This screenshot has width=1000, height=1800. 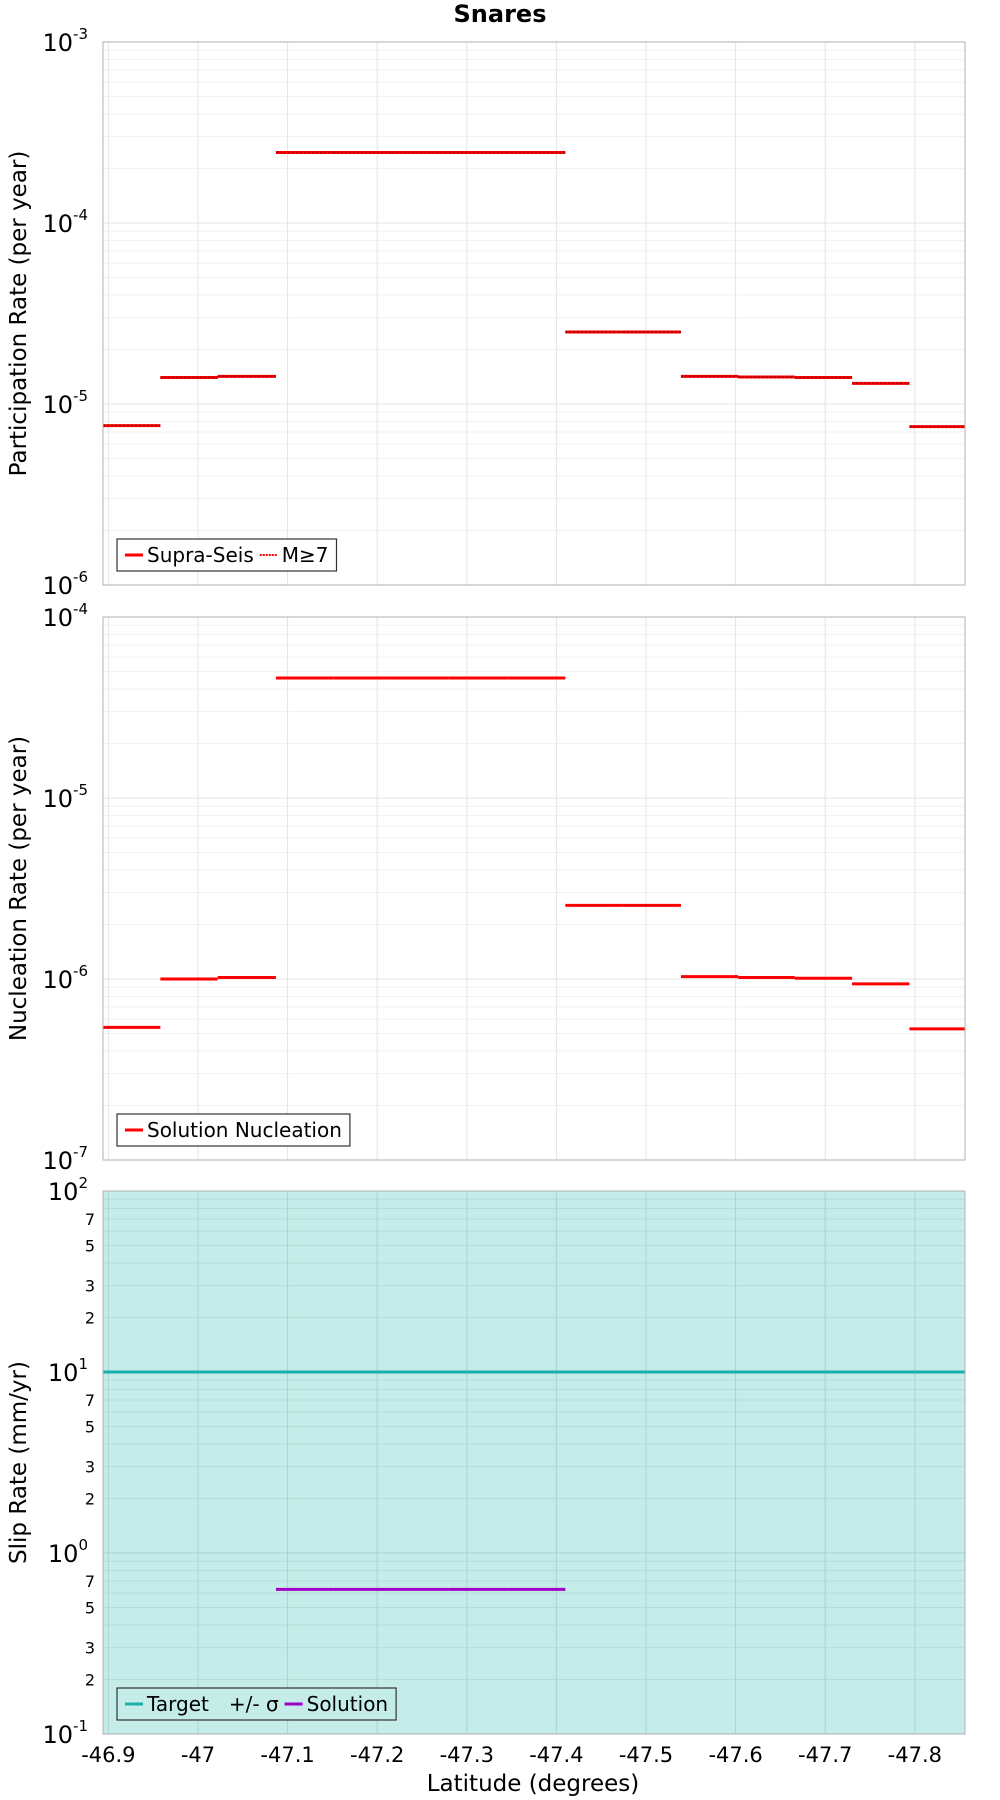 What do you see at coordinates (347, 1704) in the screenshot?
I see `legend-label: Solution` at bounding box center [347, 1704].